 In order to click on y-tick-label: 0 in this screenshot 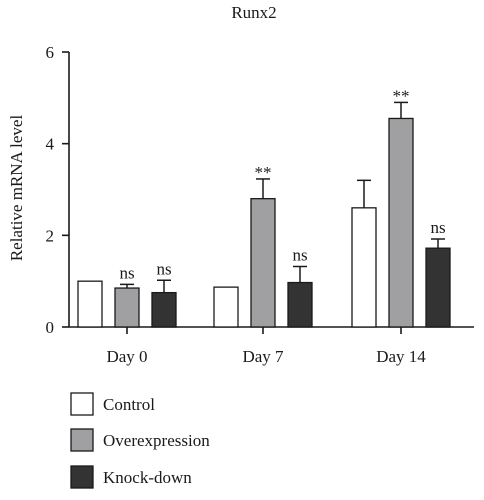, I will do `click(50, 327)`.